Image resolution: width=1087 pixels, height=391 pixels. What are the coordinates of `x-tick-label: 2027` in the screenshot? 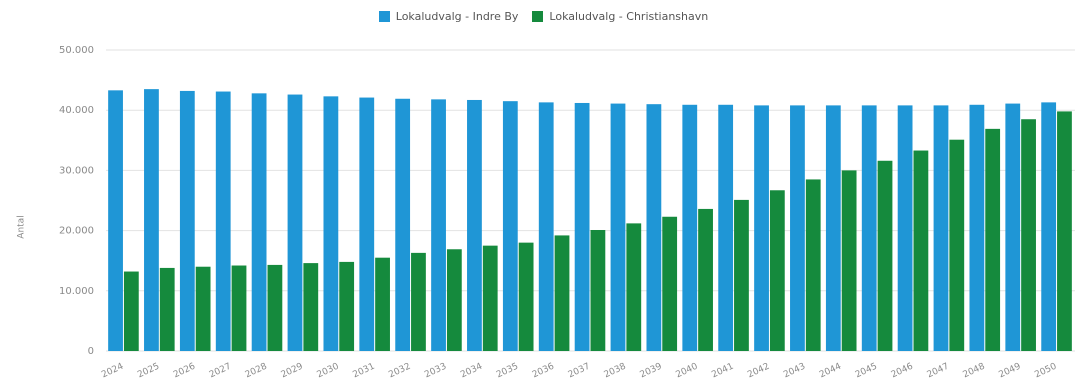 It's located at (220, 371).